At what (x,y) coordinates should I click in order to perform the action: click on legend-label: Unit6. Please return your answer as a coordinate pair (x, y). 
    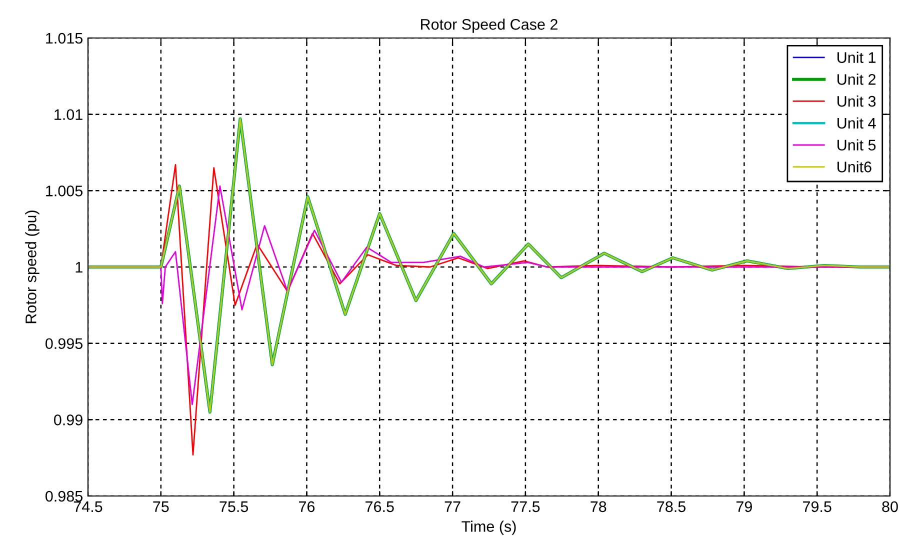
    Looking at the image, I should click on (855, 166).